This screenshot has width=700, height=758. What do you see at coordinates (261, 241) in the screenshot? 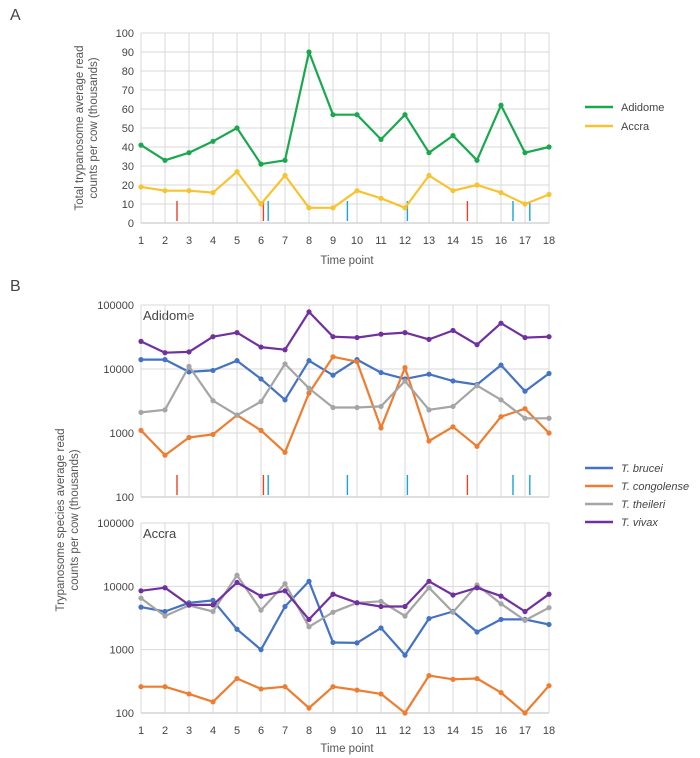
I see `a-xtick-6: 6` at bounding box center [261, 241].